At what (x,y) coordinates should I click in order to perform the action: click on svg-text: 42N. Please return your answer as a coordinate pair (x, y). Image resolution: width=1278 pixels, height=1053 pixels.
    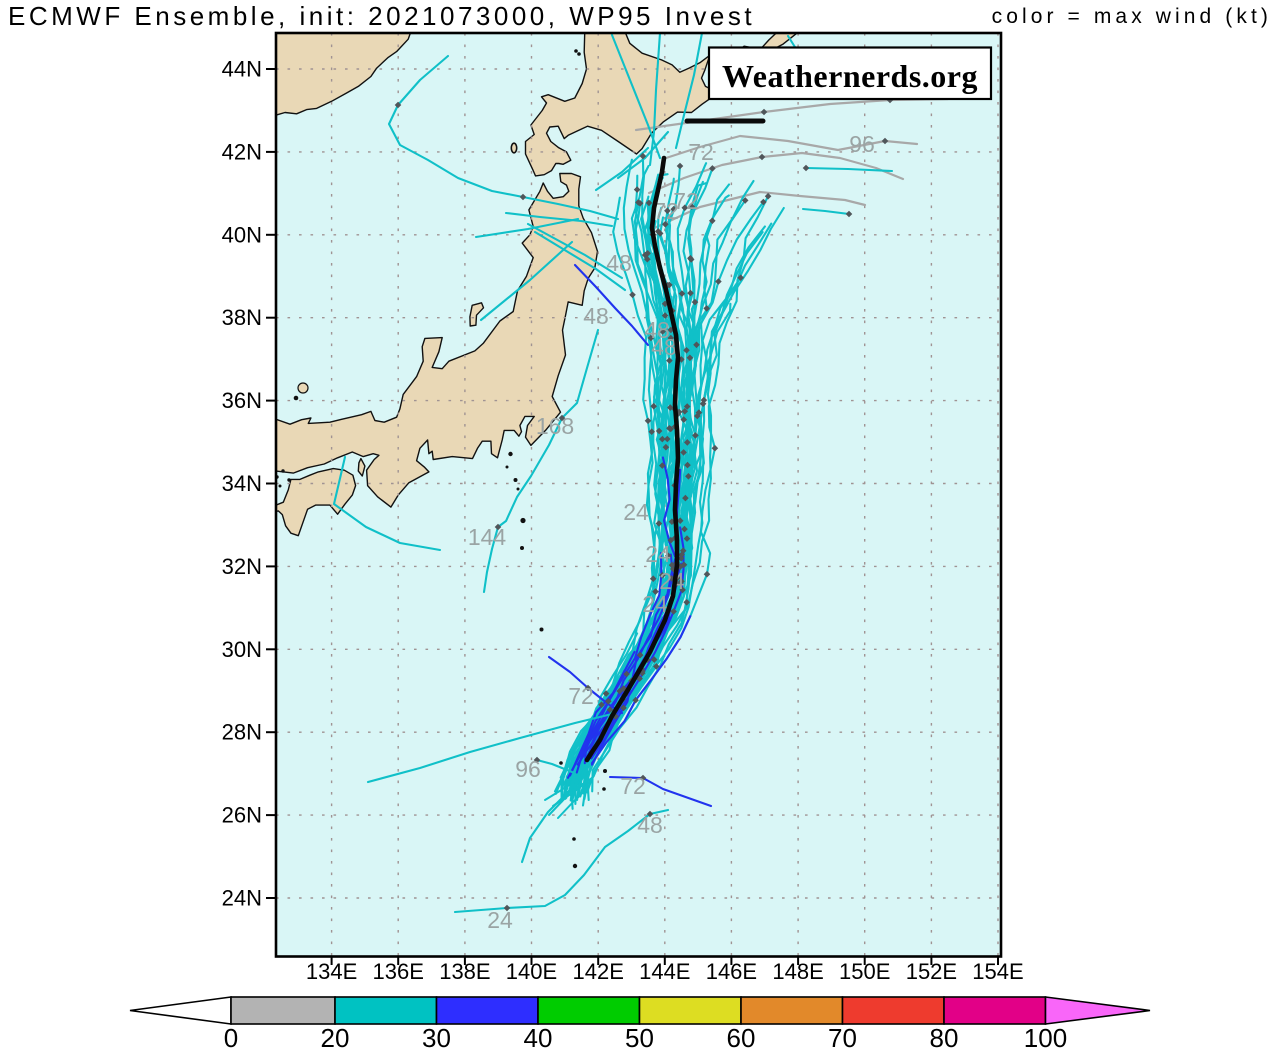
    Looking at the image, I should click on (242, 151).